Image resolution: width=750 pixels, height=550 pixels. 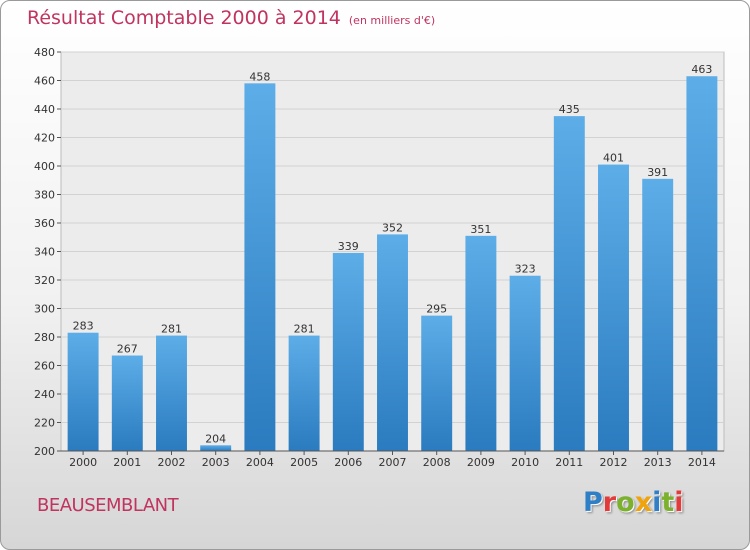 What do you see at coordinates (83, 462) in the screenshot?
I see `x-tick-label: 2000` at bounding box center [83, 462].